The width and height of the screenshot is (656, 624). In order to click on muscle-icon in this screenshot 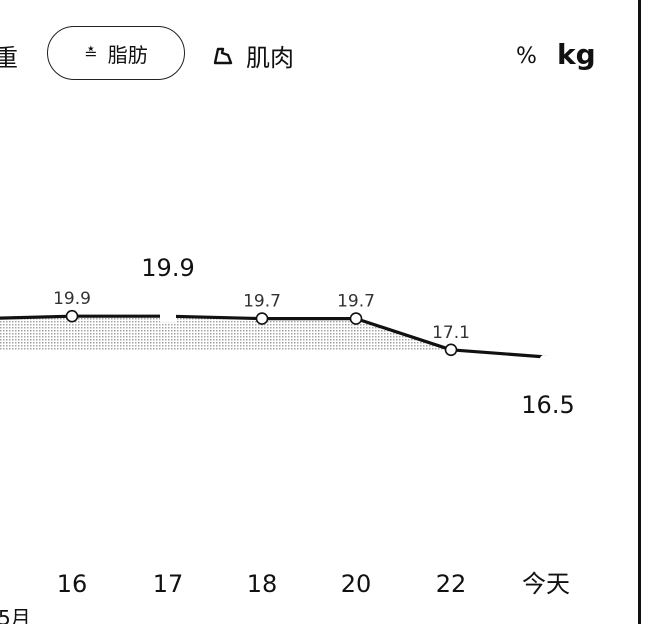, I will do `click(223, 56)`.